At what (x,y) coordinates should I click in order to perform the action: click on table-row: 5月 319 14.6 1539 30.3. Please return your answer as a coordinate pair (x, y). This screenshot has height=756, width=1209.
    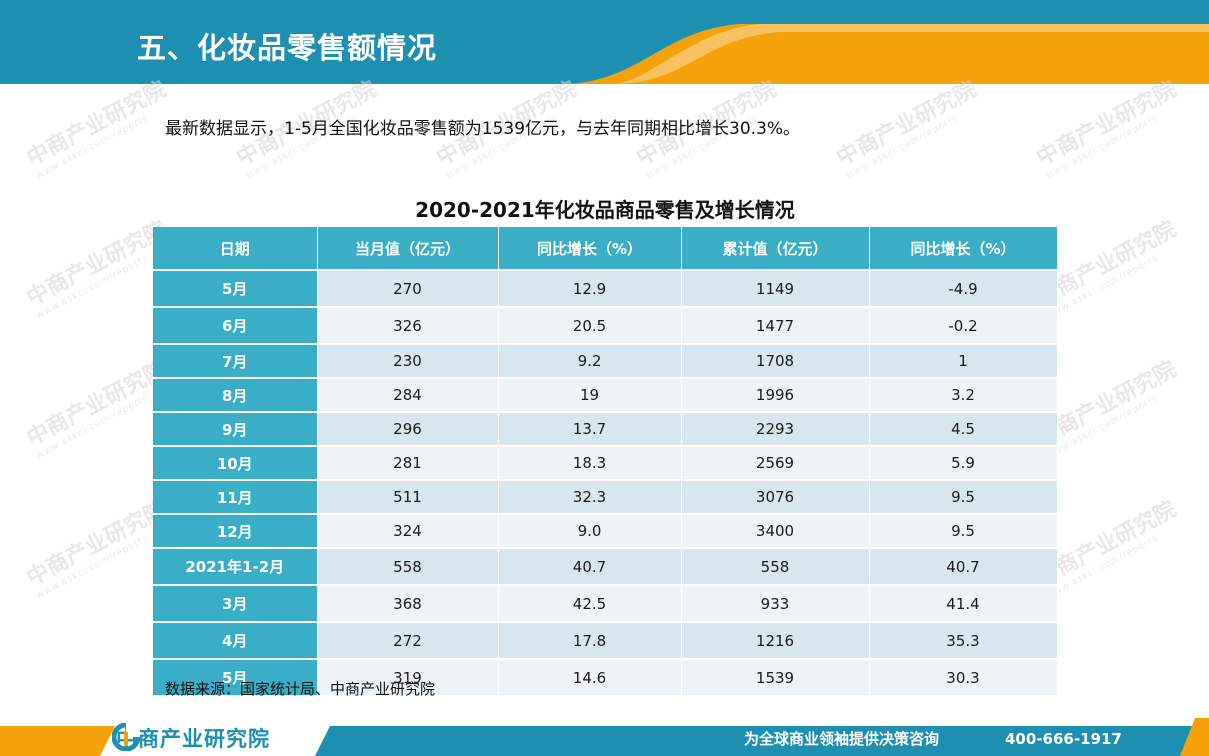
    Looking at the image, I should click on (605, 678).